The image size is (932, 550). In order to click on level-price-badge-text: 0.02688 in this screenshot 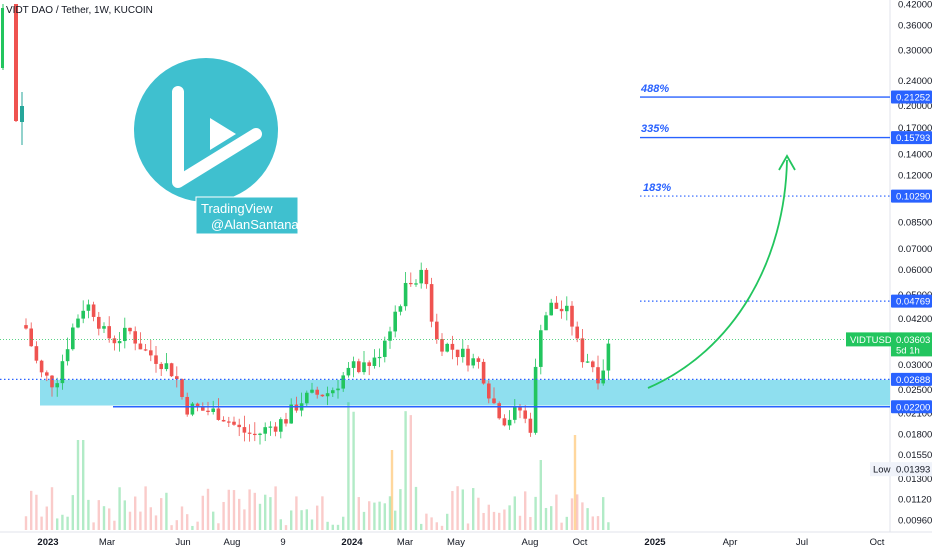, I will do `click(913, 380)`.